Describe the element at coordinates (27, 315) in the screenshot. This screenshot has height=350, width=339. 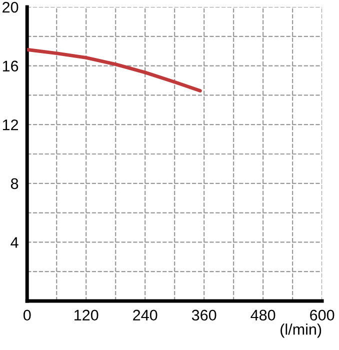
I see `x-tick-label: 0` at that location.